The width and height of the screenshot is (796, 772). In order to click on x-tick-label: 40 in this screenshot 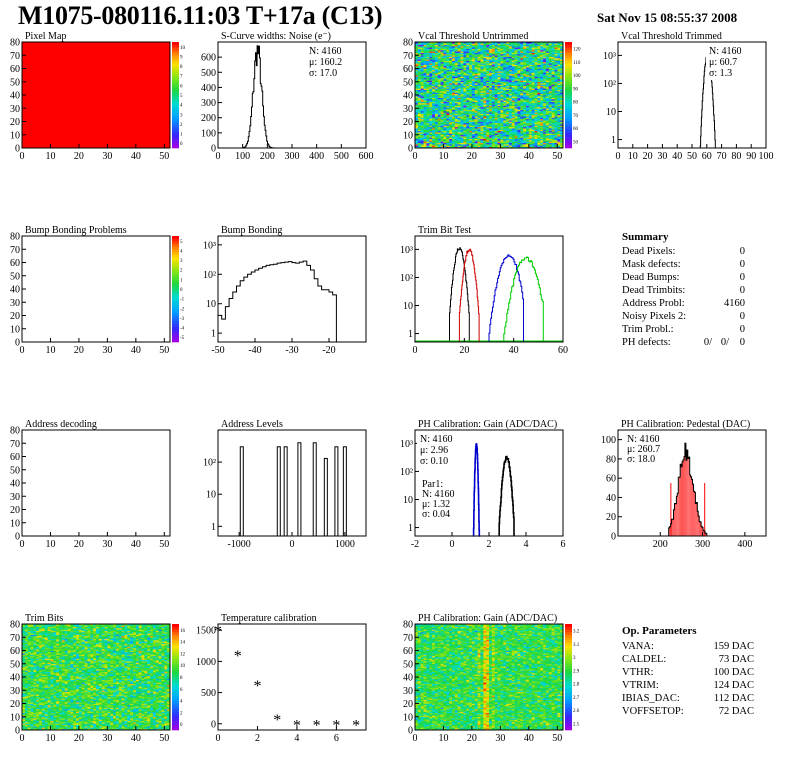, I will do `click(529, 156)`.